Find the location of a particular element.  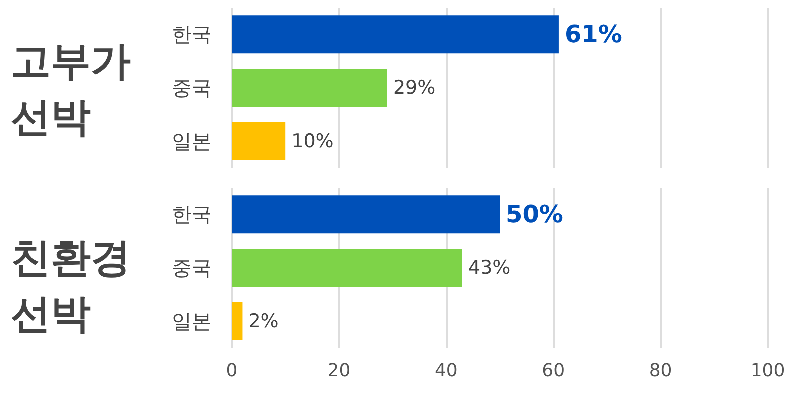

x-tick-label: 40 is located at coordinates (446, 371).